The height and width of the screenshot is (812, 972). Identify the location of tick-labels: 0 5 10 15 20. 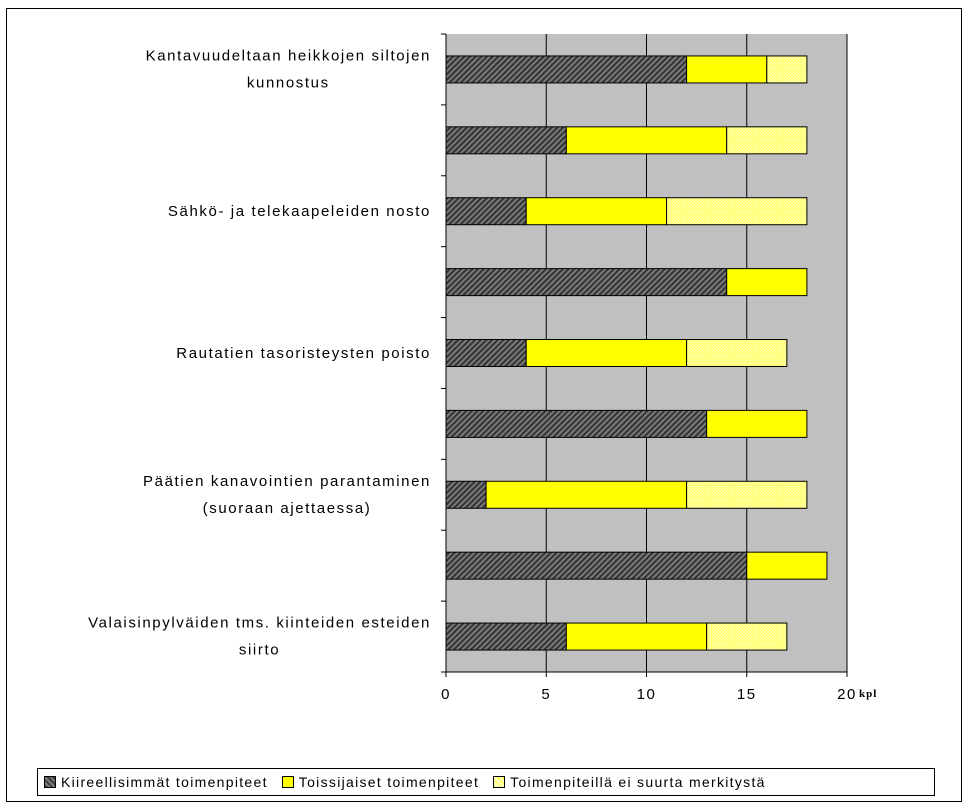
(649, 694).